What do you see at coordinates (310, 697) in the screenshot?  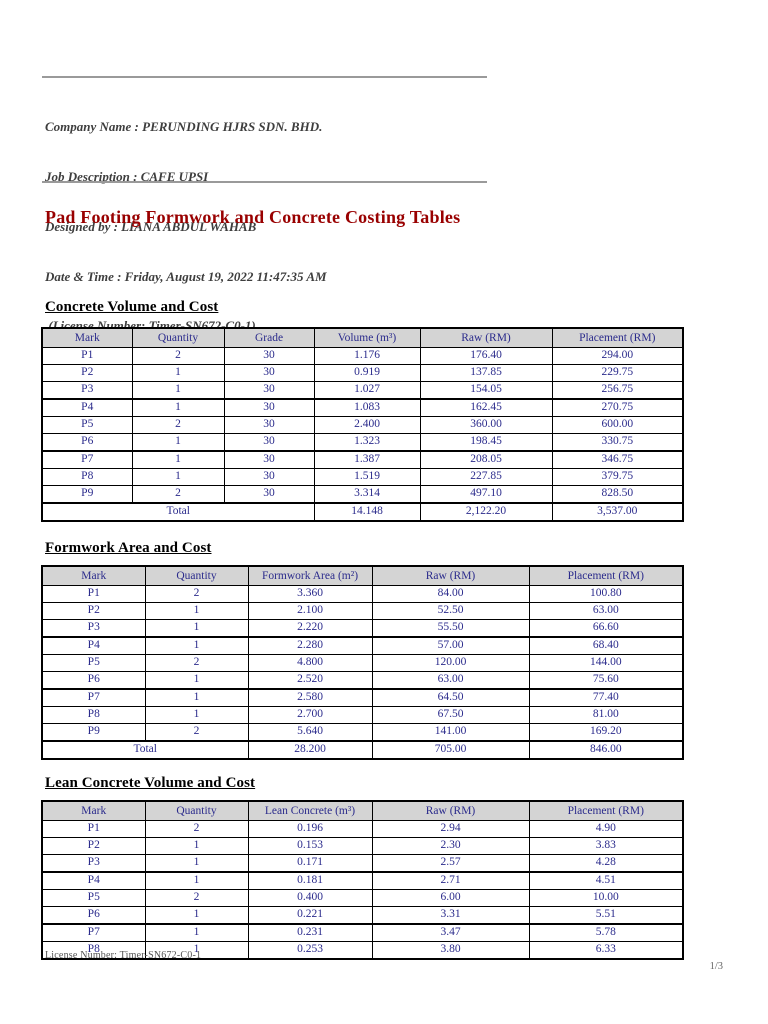 I see `table-cell: 2.580` at bounding box center [310, 697].